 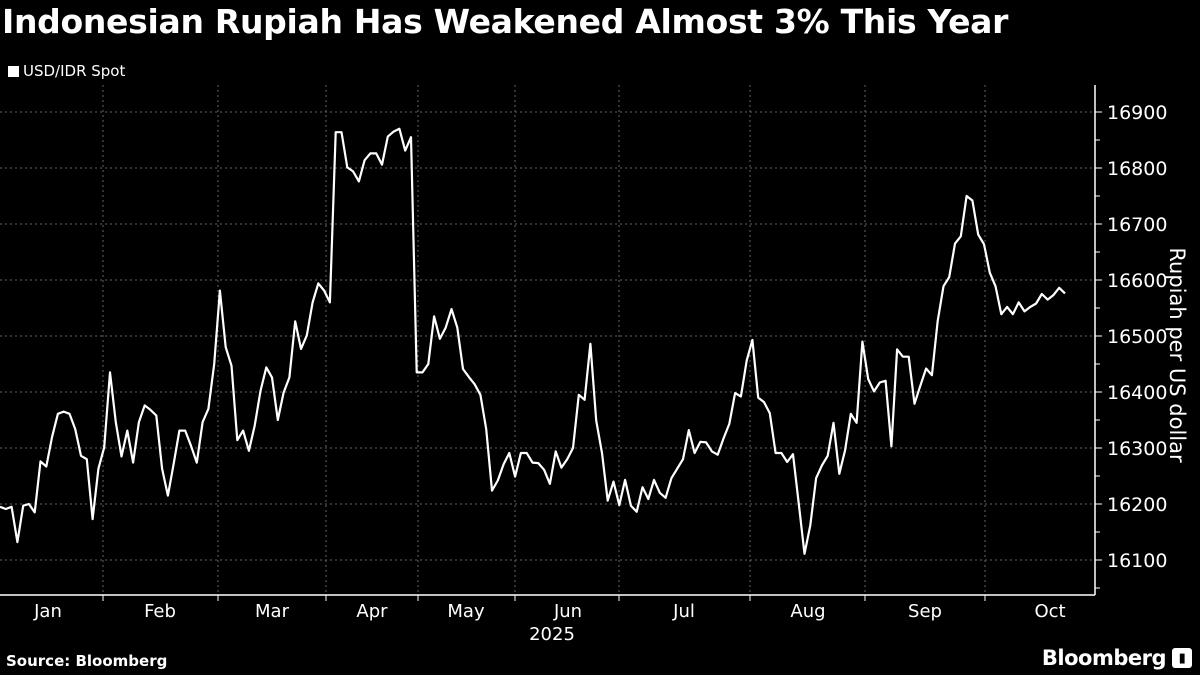 What do you see at coordinates (160, 611) in the screenshot?
I see `x-tick-label-feb: Feb` at bounding box center [160, 611].